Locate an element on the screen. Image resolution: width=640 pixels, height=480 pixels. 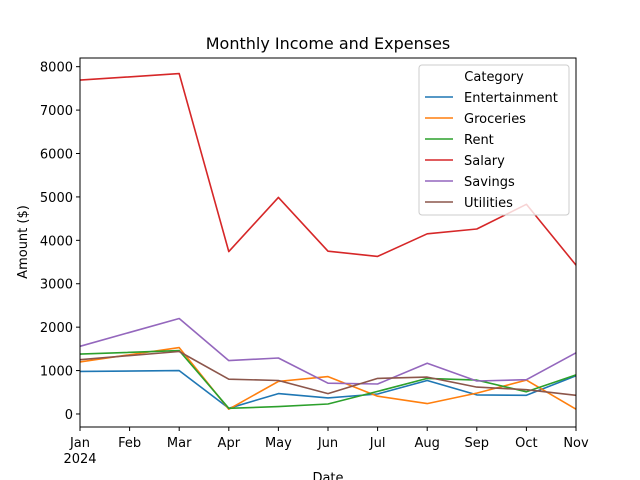
y-axis: 0 1000 2000 3000 4000 5000 6000 7000 8000 is located at coordinates (60, 242).